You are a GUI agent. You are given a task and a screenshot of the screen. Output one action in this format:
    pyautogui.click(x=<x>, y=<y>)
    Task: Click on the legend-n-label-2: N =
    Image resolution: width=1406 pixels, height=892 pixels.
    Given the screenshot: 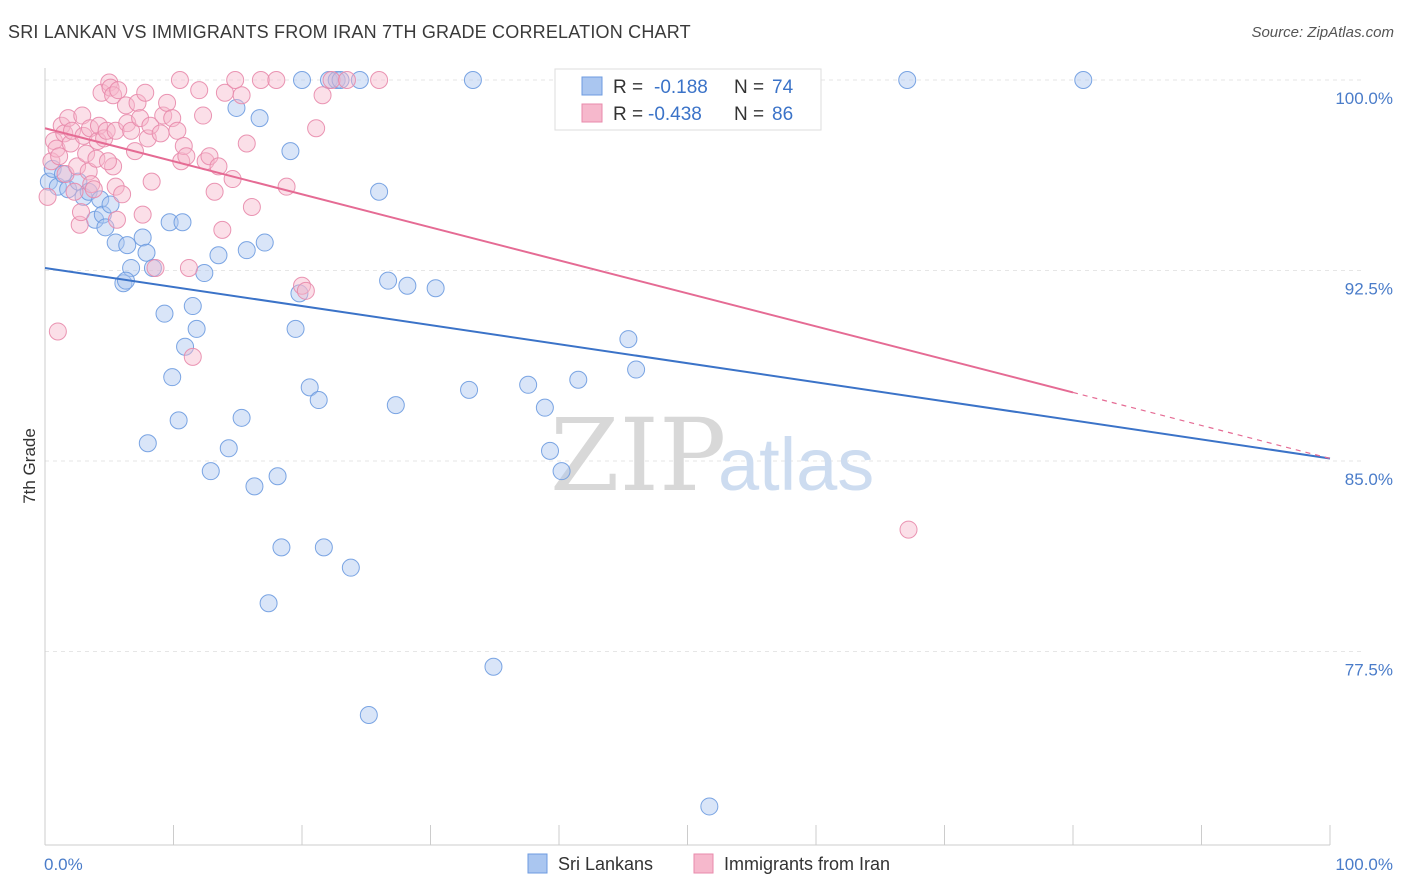 What is the action you would take?
    pyautogui.click(x=749, y=114)
    